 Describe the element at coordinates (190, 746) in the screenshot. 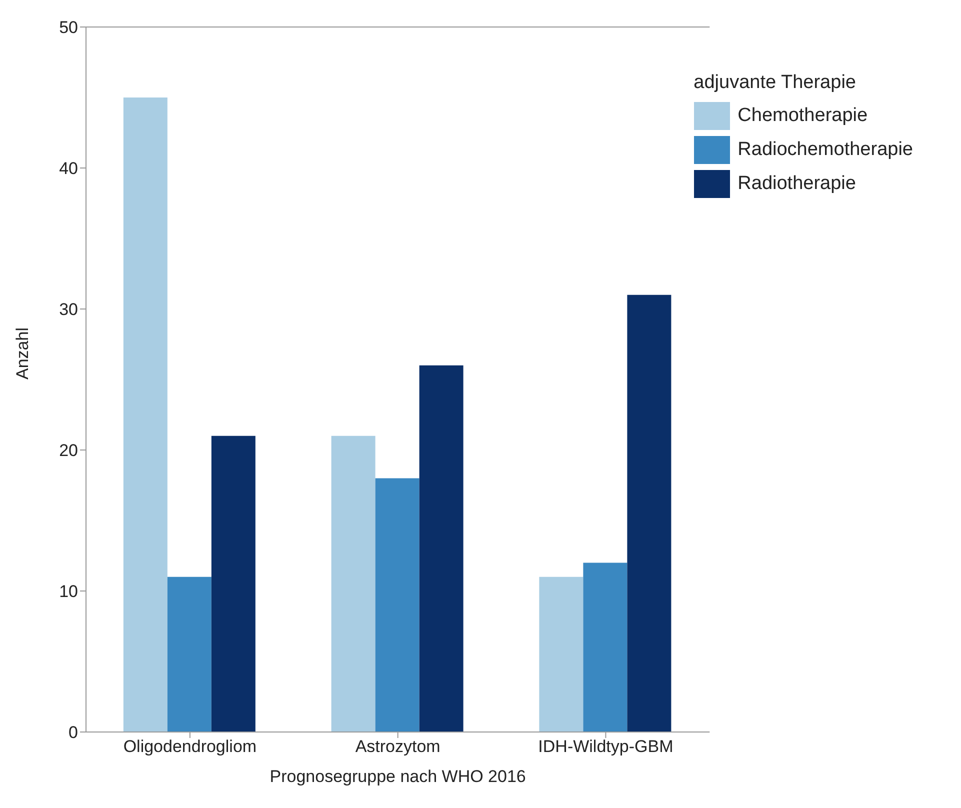

I see `x-tick-label: Oligodendrogliom` at that location.